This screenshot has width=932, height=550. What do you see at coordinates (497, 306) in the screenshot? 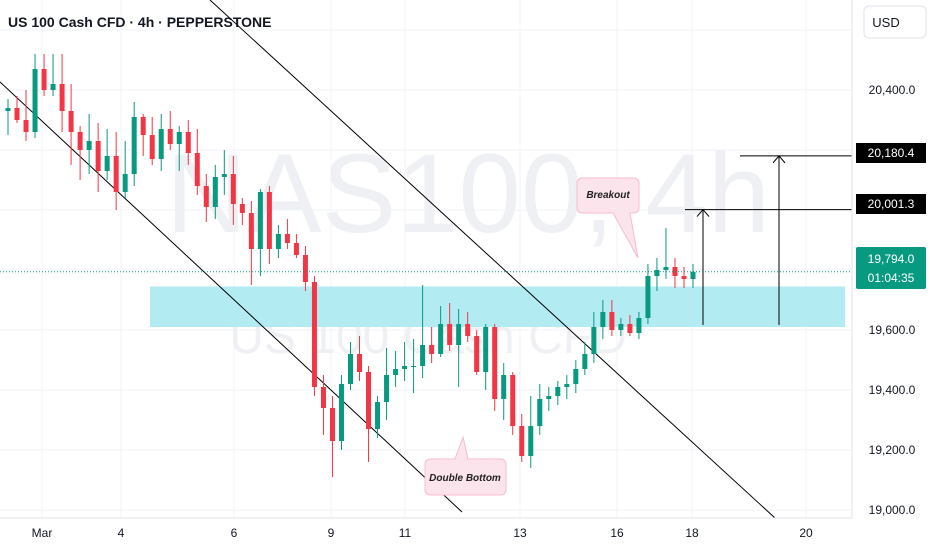
I see `support-zone` at bounding box center [497, 306].